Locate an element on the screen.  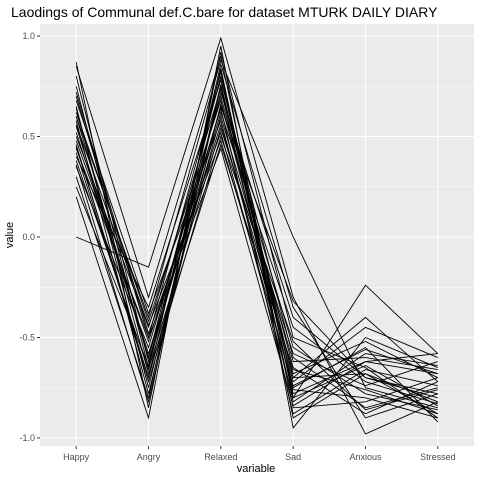
x-axis-label: variable is located at coordinates (256, 469).